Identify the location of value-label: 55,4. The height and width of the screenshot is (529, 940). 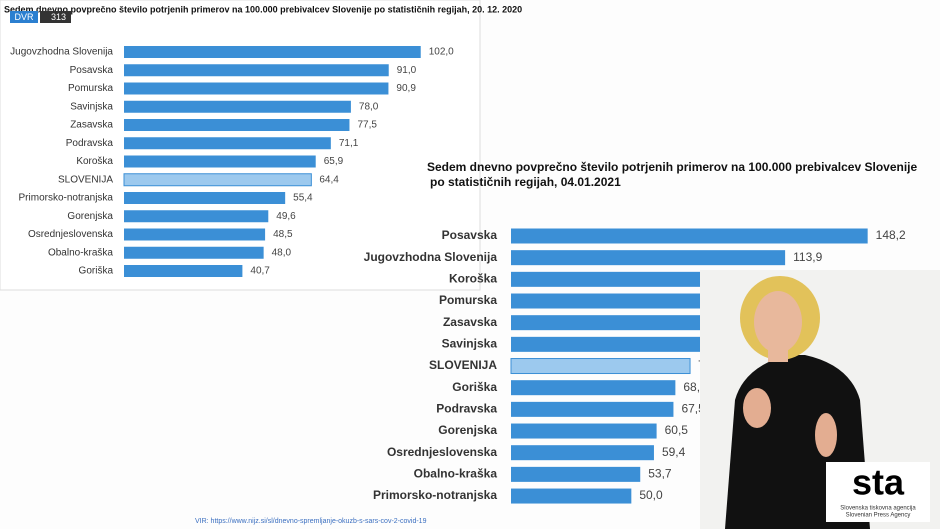
(303, 198).